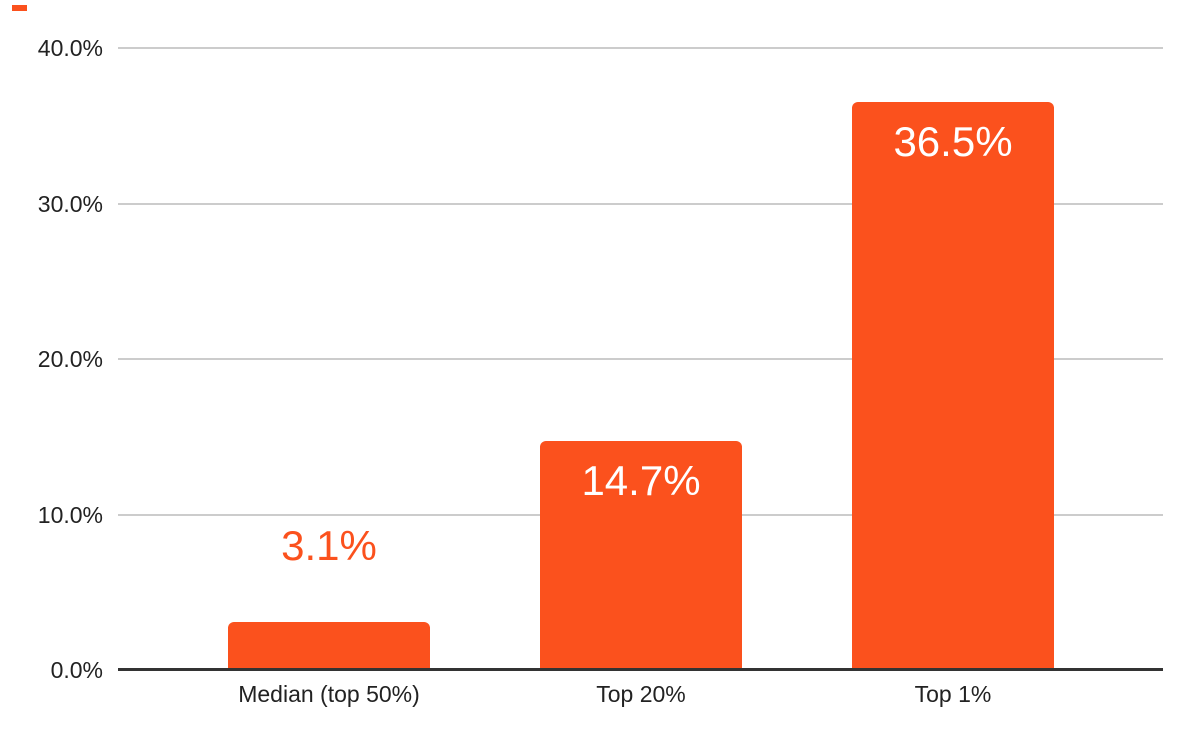 The image size is (1200, 742). What do you see at coordinates (641, 694) in the screenshot?
I see `x-axis-category-label: Top 20%` at bounding box center [641, 694].